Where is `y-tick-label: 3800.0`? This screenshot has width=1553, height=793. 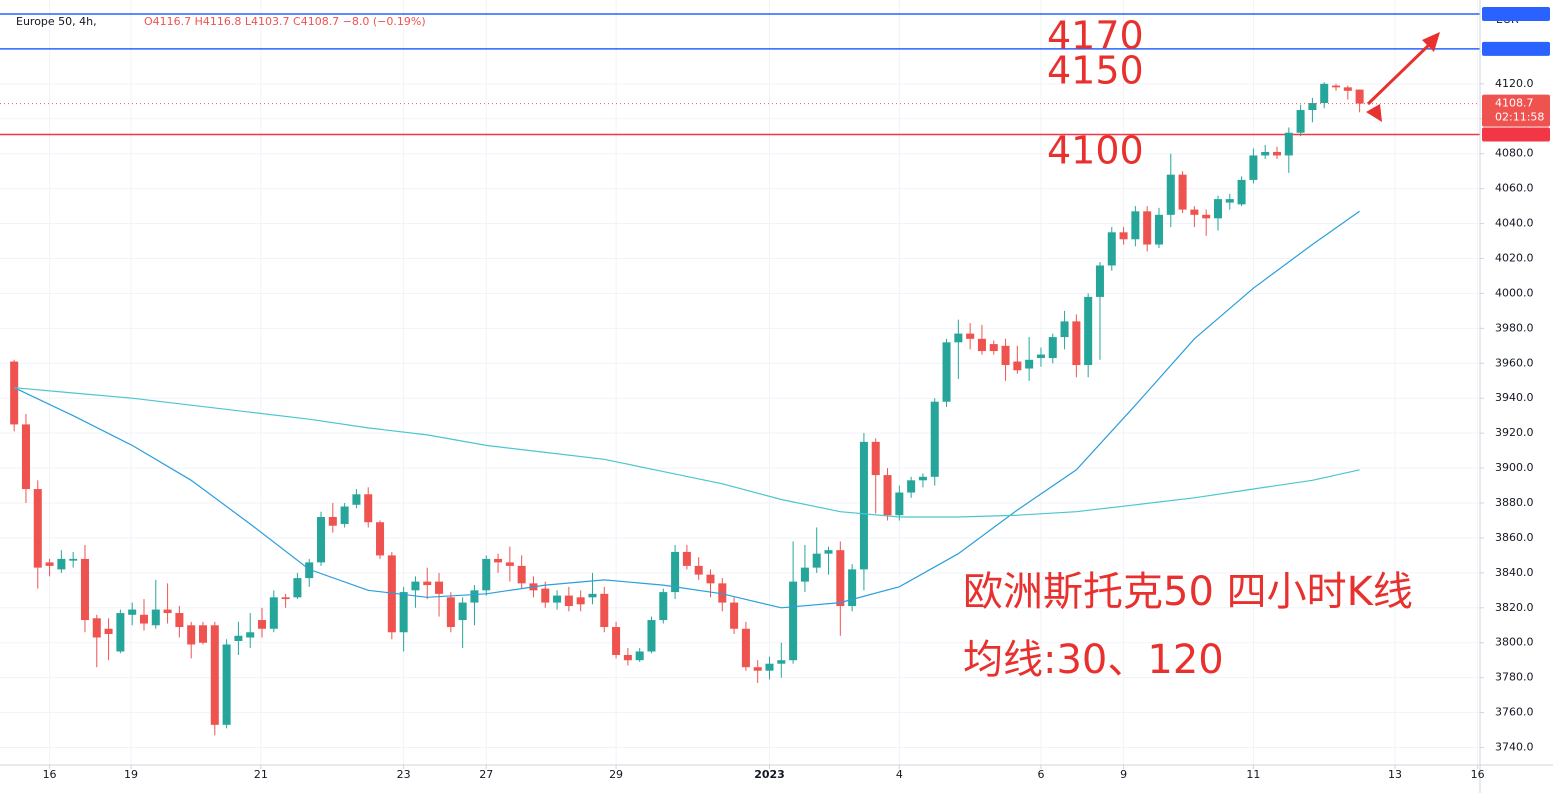
y-tick-label: 3800.0 is located at coordinates (1514, 642).